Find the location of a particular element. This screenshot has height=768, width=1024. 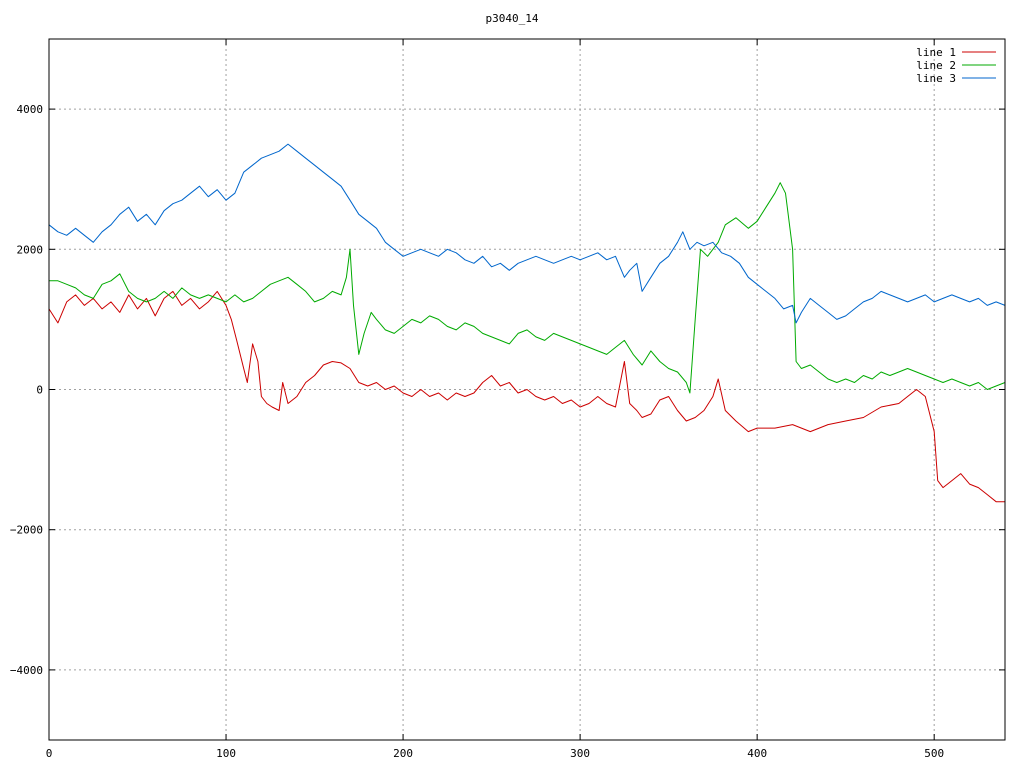

y-tick-label: −4000 is located at coordinates (26, 670).